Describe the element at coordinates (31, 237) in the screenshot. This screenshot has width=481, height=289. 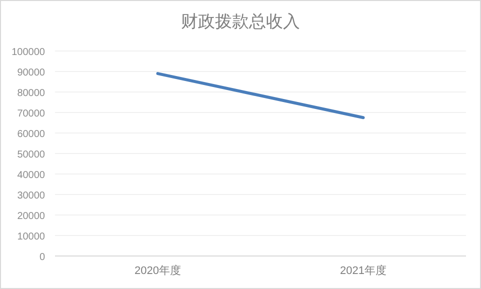
I see `y-tick-label: 10000` at that location.